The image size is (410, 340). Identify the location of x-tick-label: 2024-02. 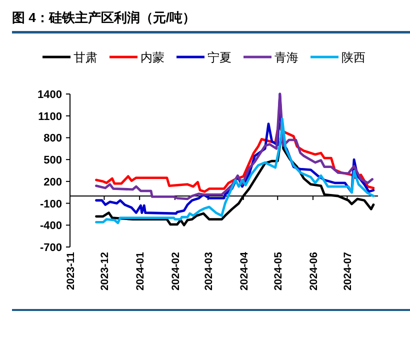
(176, 271).